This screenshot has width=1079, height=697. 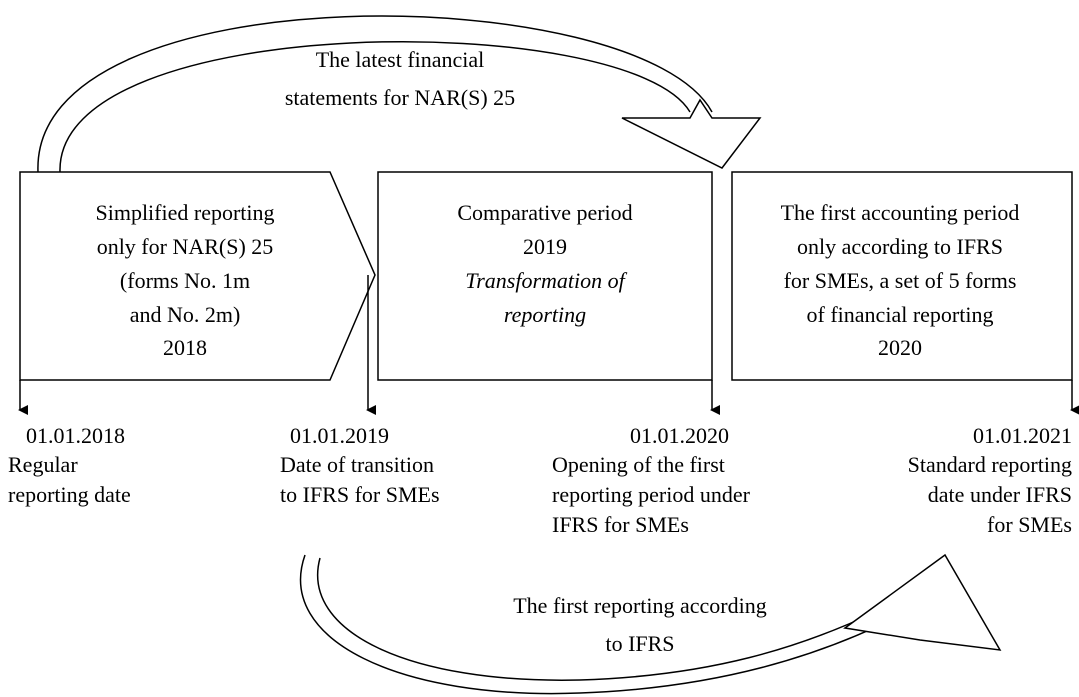 What do you see at coordinates (69, 494) in the screenshot?
I see `date-text: reporting date` at bounding box center [69, 494].